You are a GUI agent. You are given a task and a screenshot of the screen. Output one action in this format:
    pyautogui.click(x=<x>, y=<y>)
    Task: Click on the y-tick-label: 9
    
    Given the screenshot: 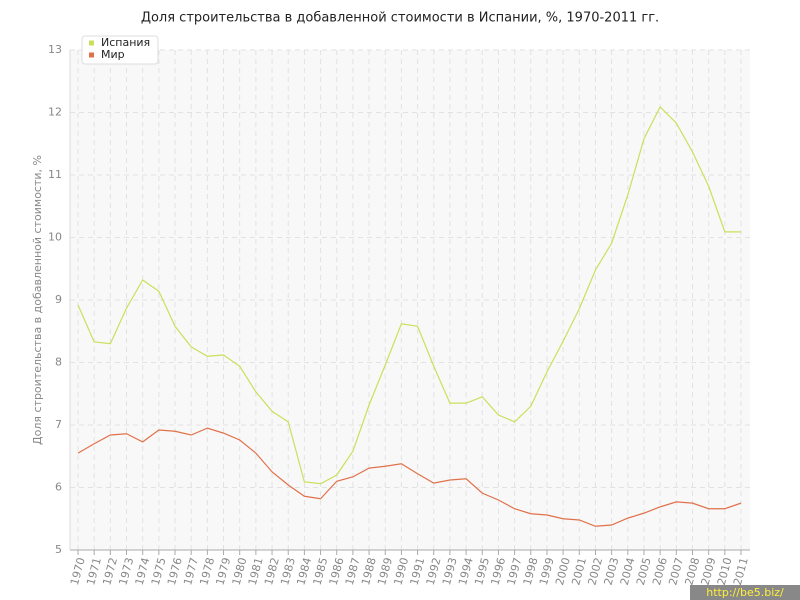 What is the action you would take?
    pyautogui.click(x=58, y=299)
    